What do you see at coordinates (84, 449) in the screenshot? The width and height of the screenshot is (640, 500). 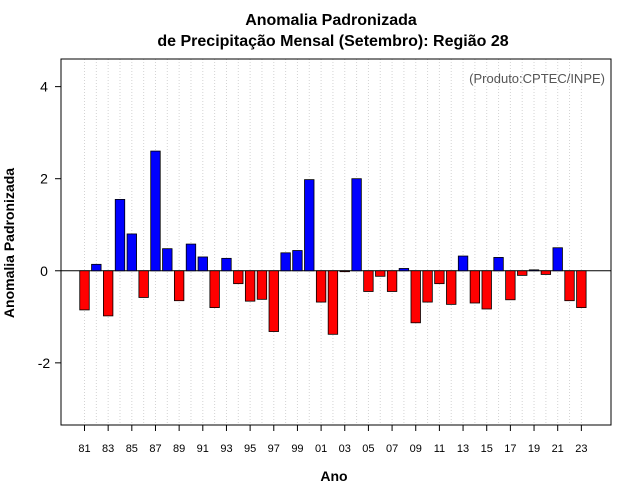 I see `x-tick-label: 81` at bounding box center [84, 449].